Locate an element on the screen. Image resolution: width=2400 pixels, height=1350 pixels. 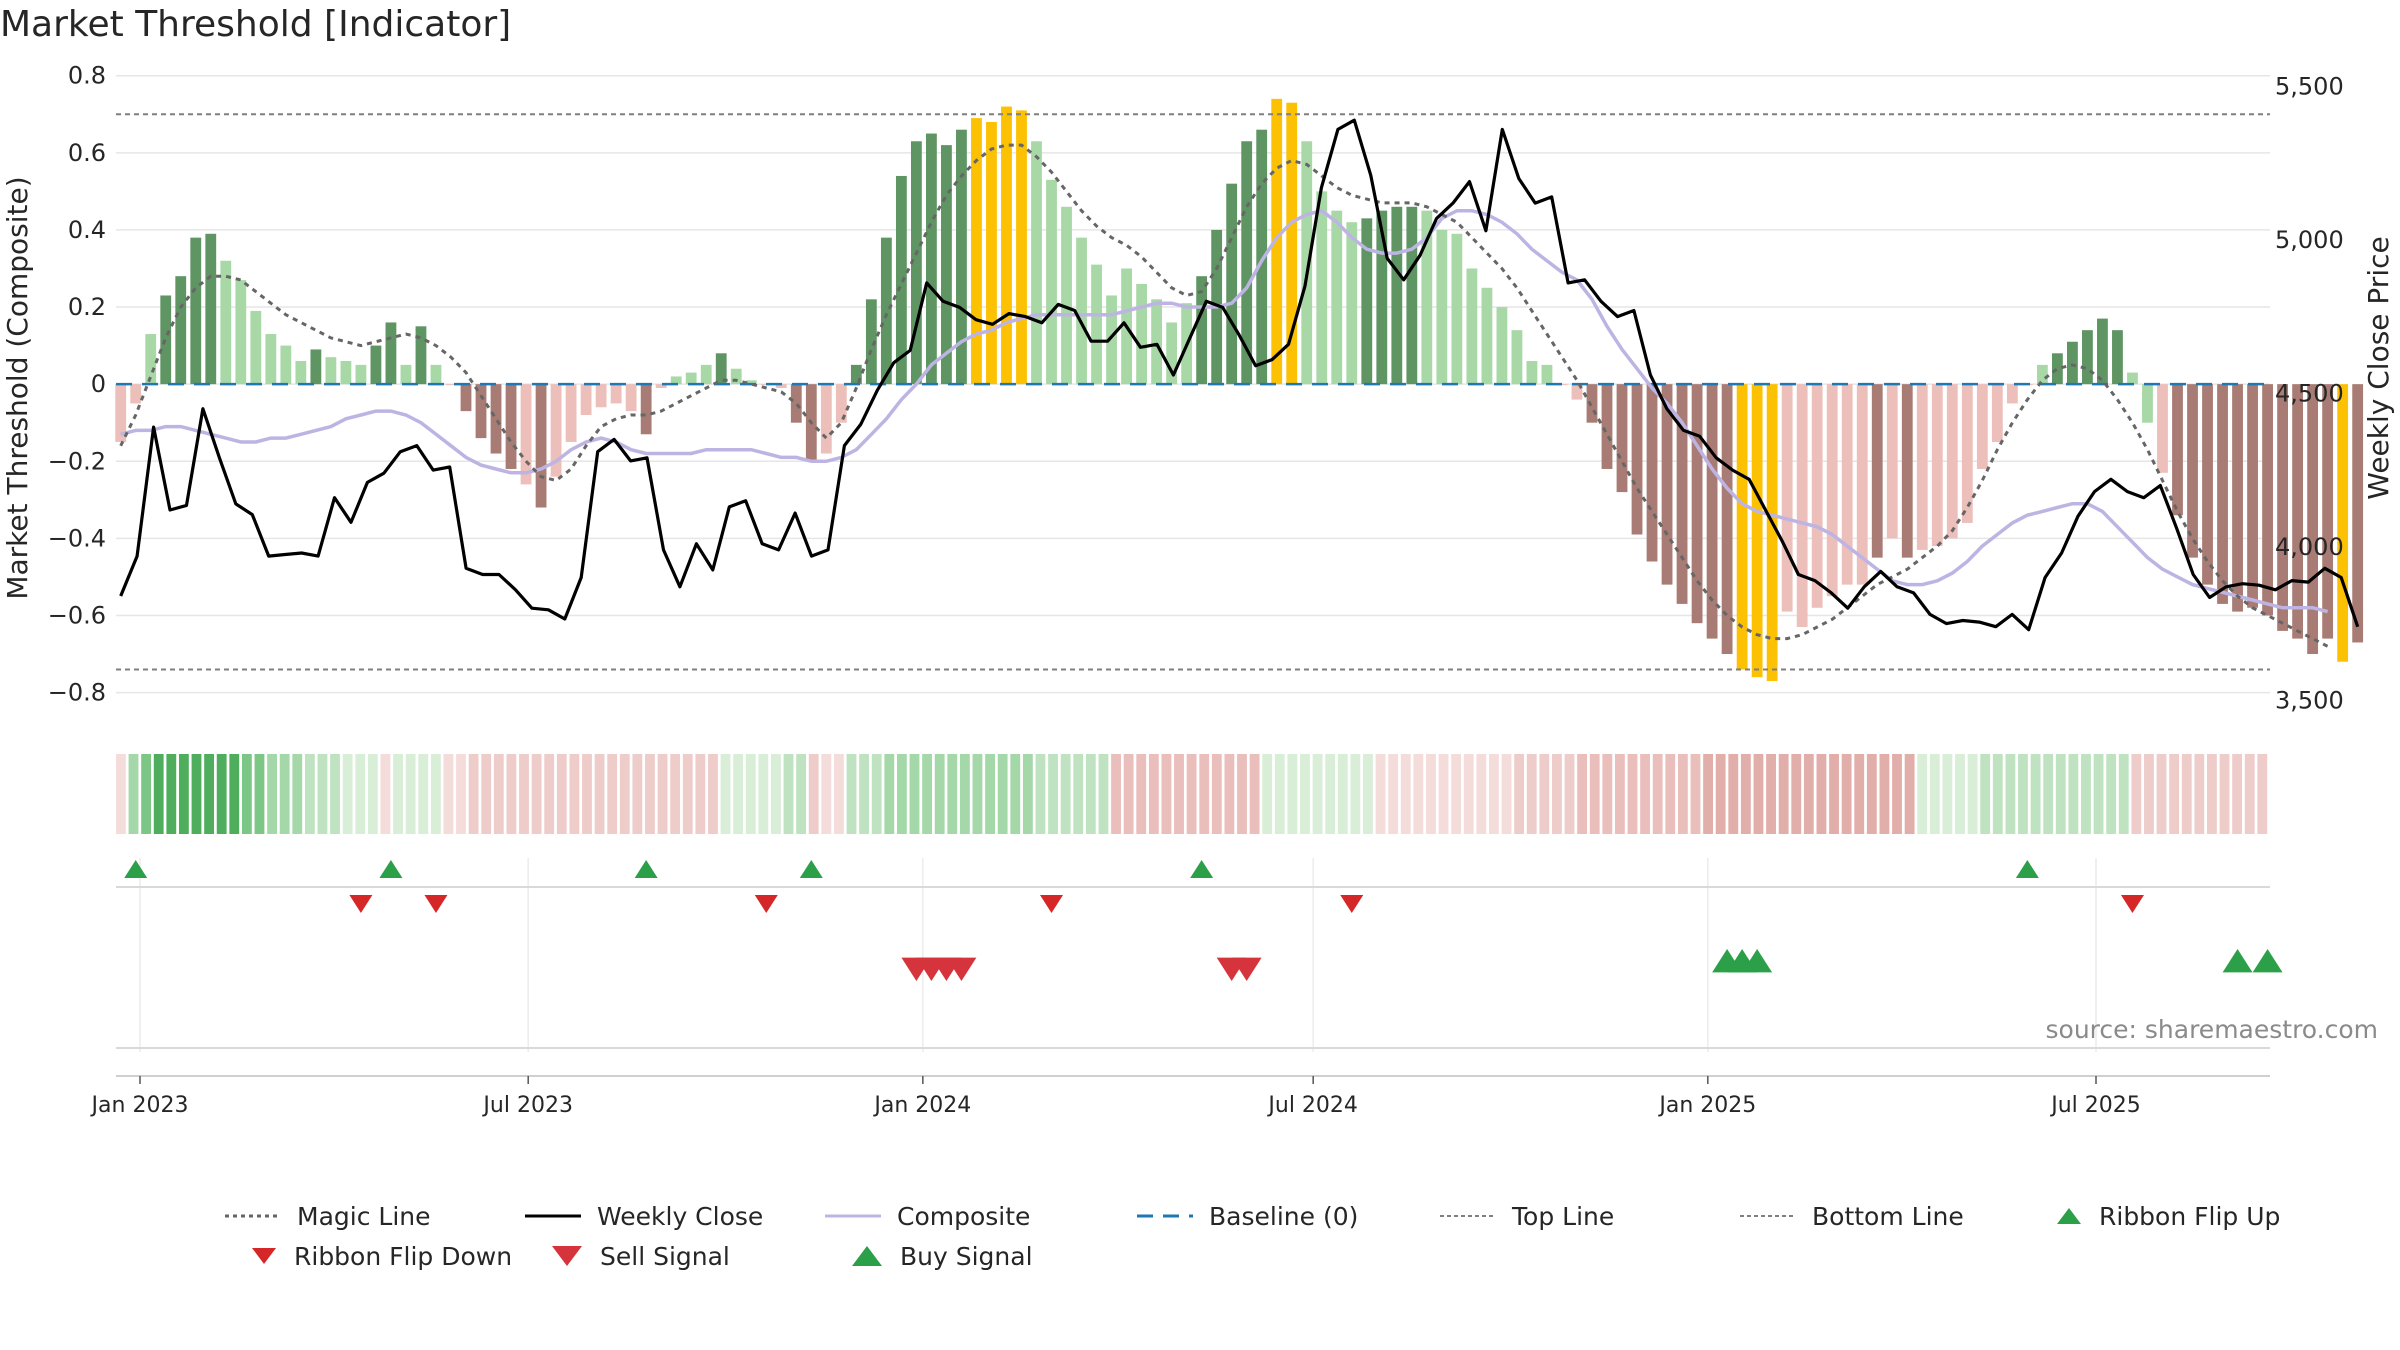
legend-label: Bottom Line is located at coordinates (1888, 1216).